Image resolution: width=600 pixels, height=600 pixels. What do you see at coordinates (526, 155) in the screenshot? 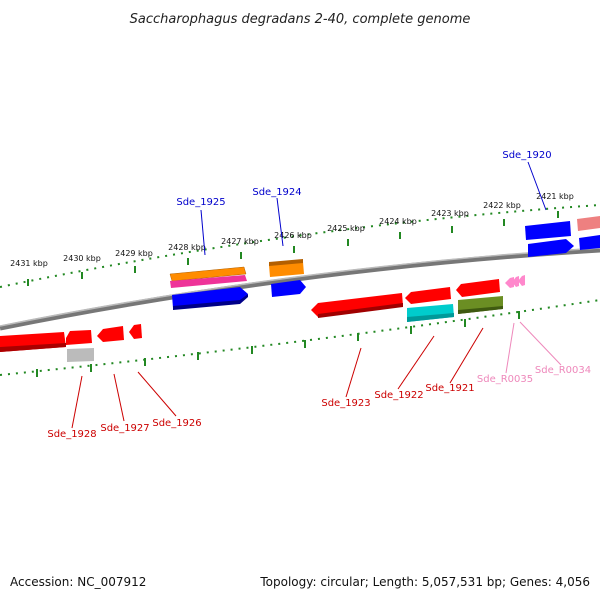
I see `label-sde-1920: Sde_1920` at bounding box center [526, 155].